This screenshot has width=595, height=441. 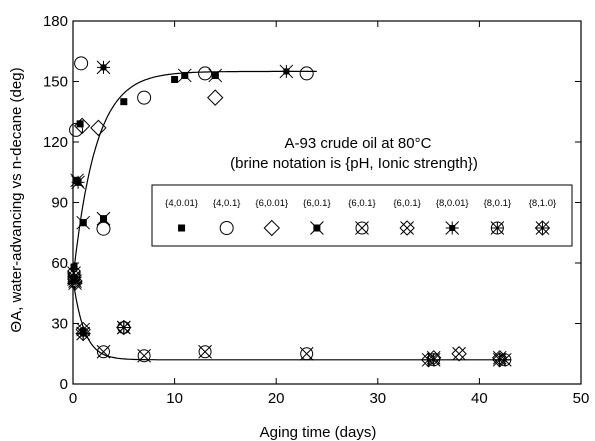 I want to click on x-tick-label: 0, so click(x=73, y=398).